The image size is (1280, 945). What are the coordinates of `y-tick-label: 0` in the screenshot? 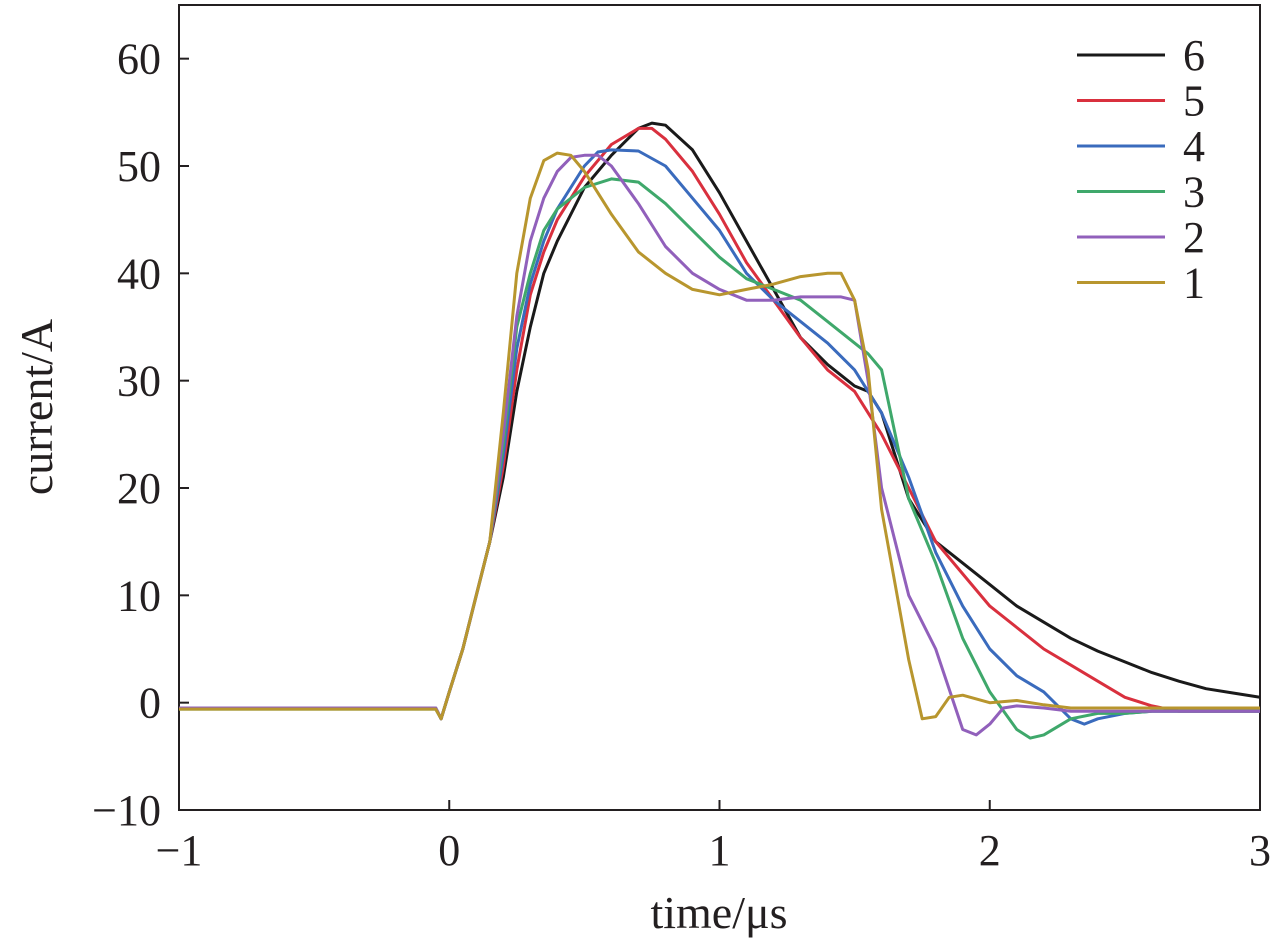 It's located at (150, 703).